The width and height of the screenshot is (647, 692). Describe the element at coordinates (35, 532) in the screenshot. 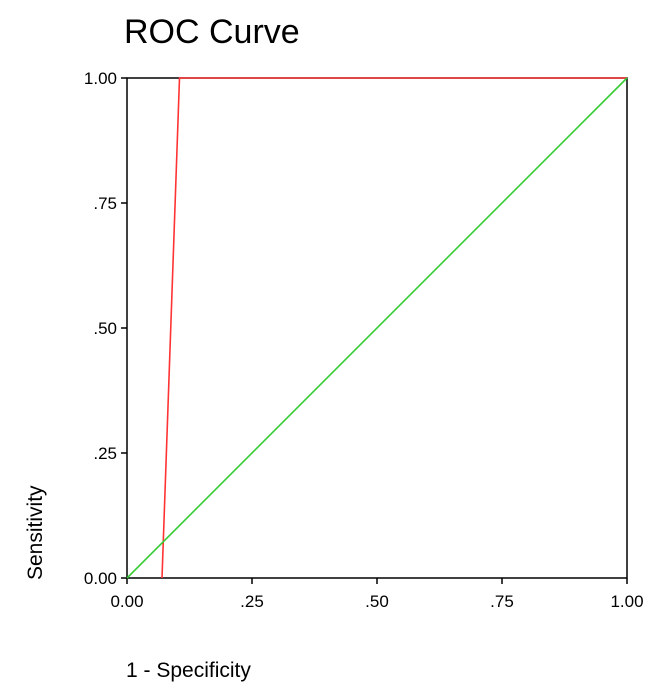

I see `y-axis-label: Sensitivity` at that location.